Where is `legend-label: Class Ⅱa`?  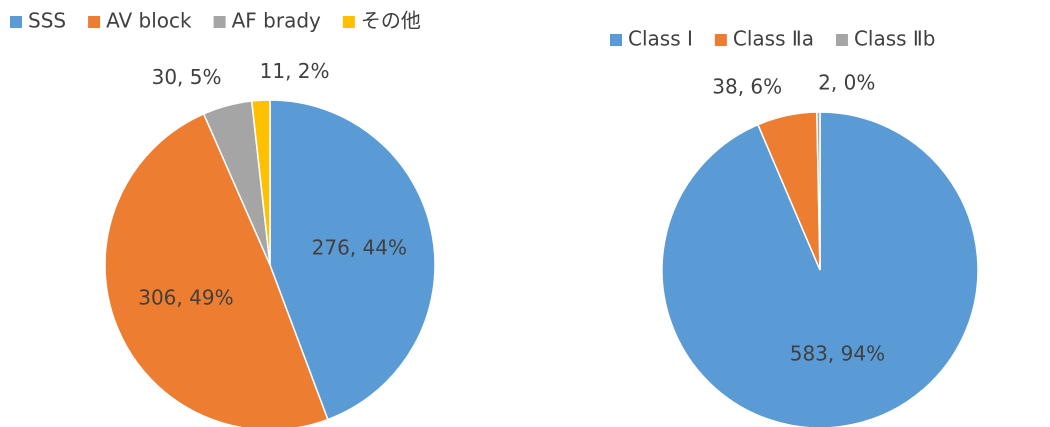 legend-label: Class Ⅱa is located at coordinates (773, 39).